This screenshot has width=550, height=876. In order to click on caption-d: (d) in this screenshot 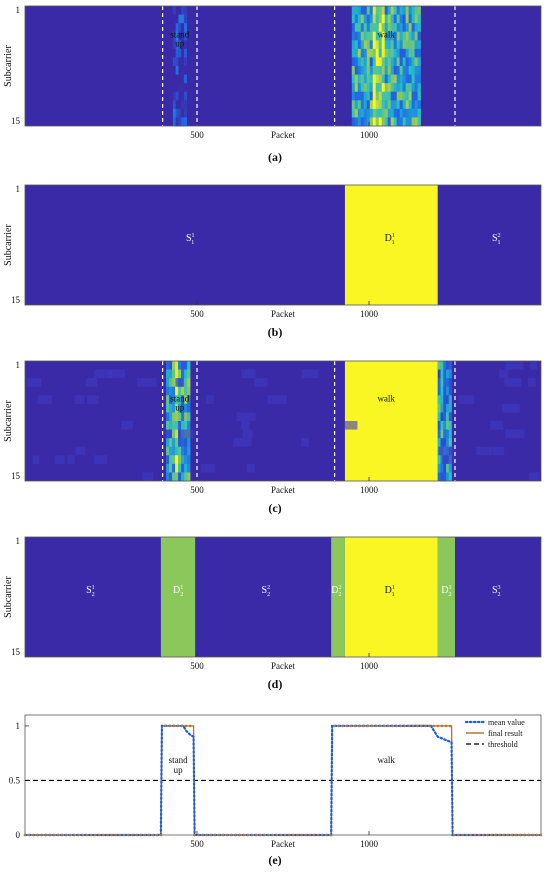, I will do `click(275, 684)`.